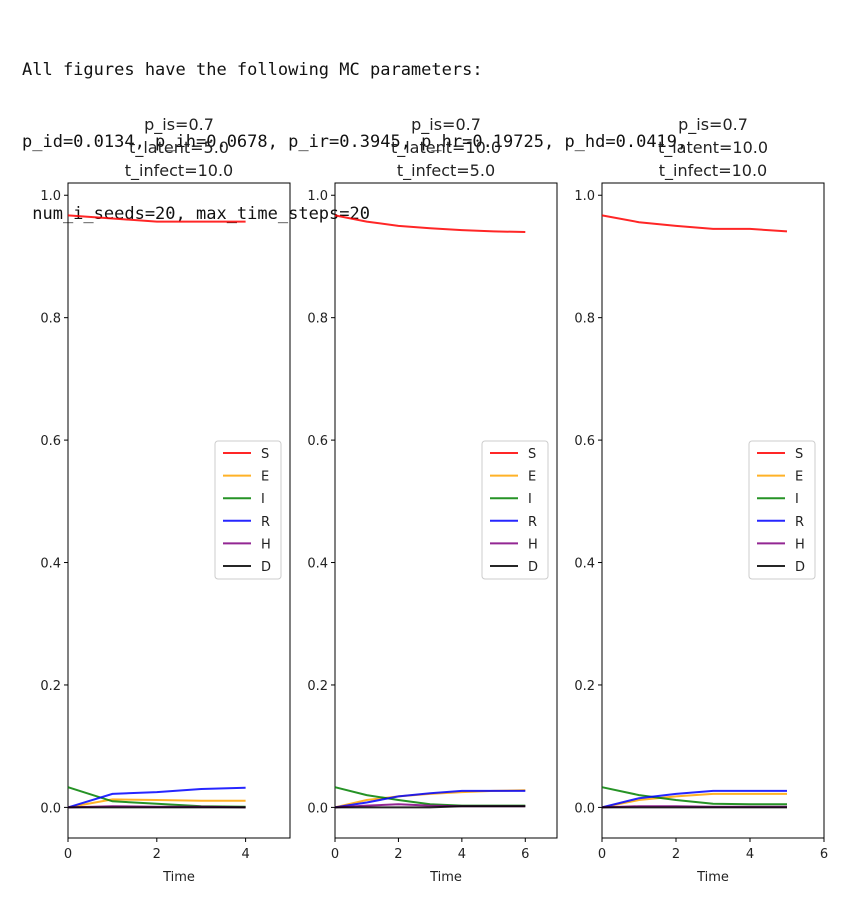 This screenshot has height=903, width=867. What do you see at coordinates (179, 148) in the screenshot?
I see `chart-title-line: t_latent=5.0` at bounding box center [179, 148].